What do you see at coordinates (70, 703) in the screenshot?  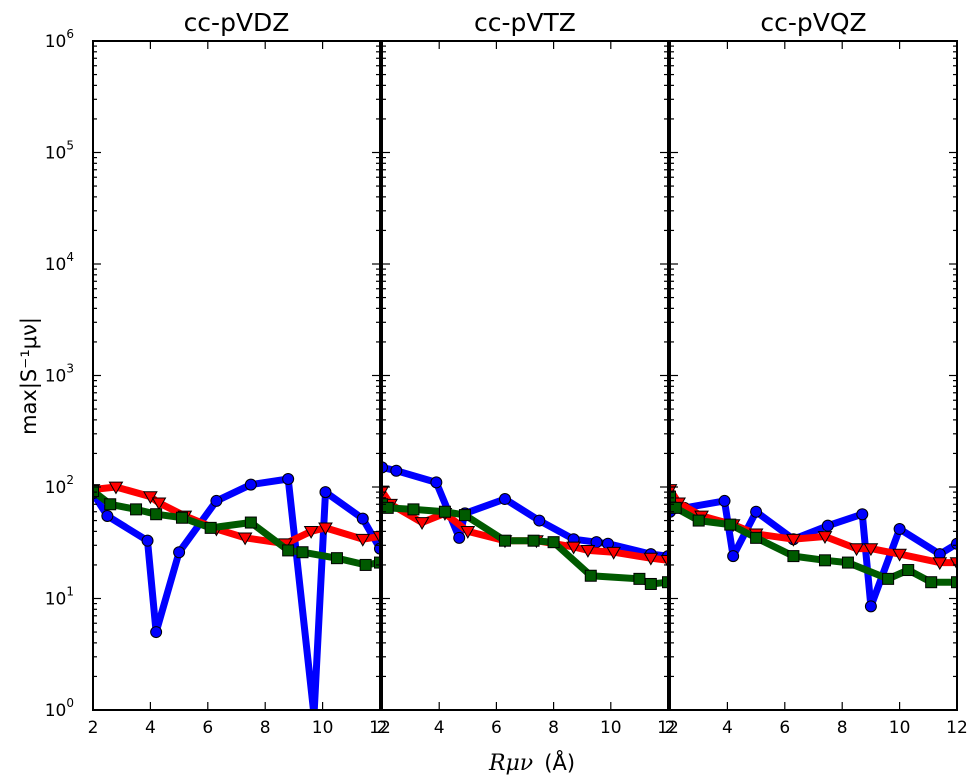 I see `y-tick-label-exponent: 0` at bounding box center [70, 703].